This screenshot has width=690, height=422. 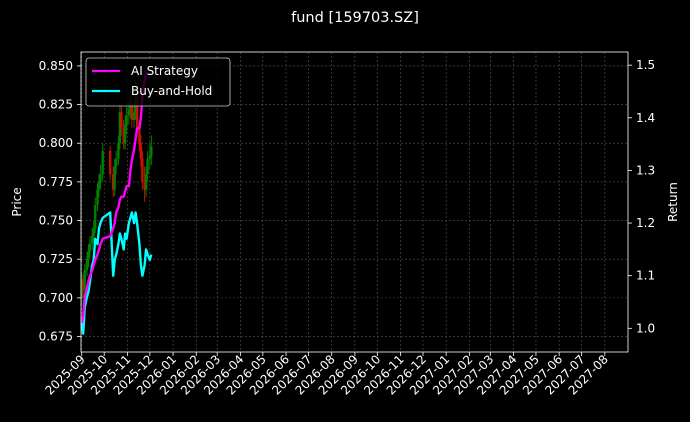 What do you see at coordinates (355, 18) in the screenshot?
I see `chart-title: fund [159703.SZ]` at bounding box center [355, 18].